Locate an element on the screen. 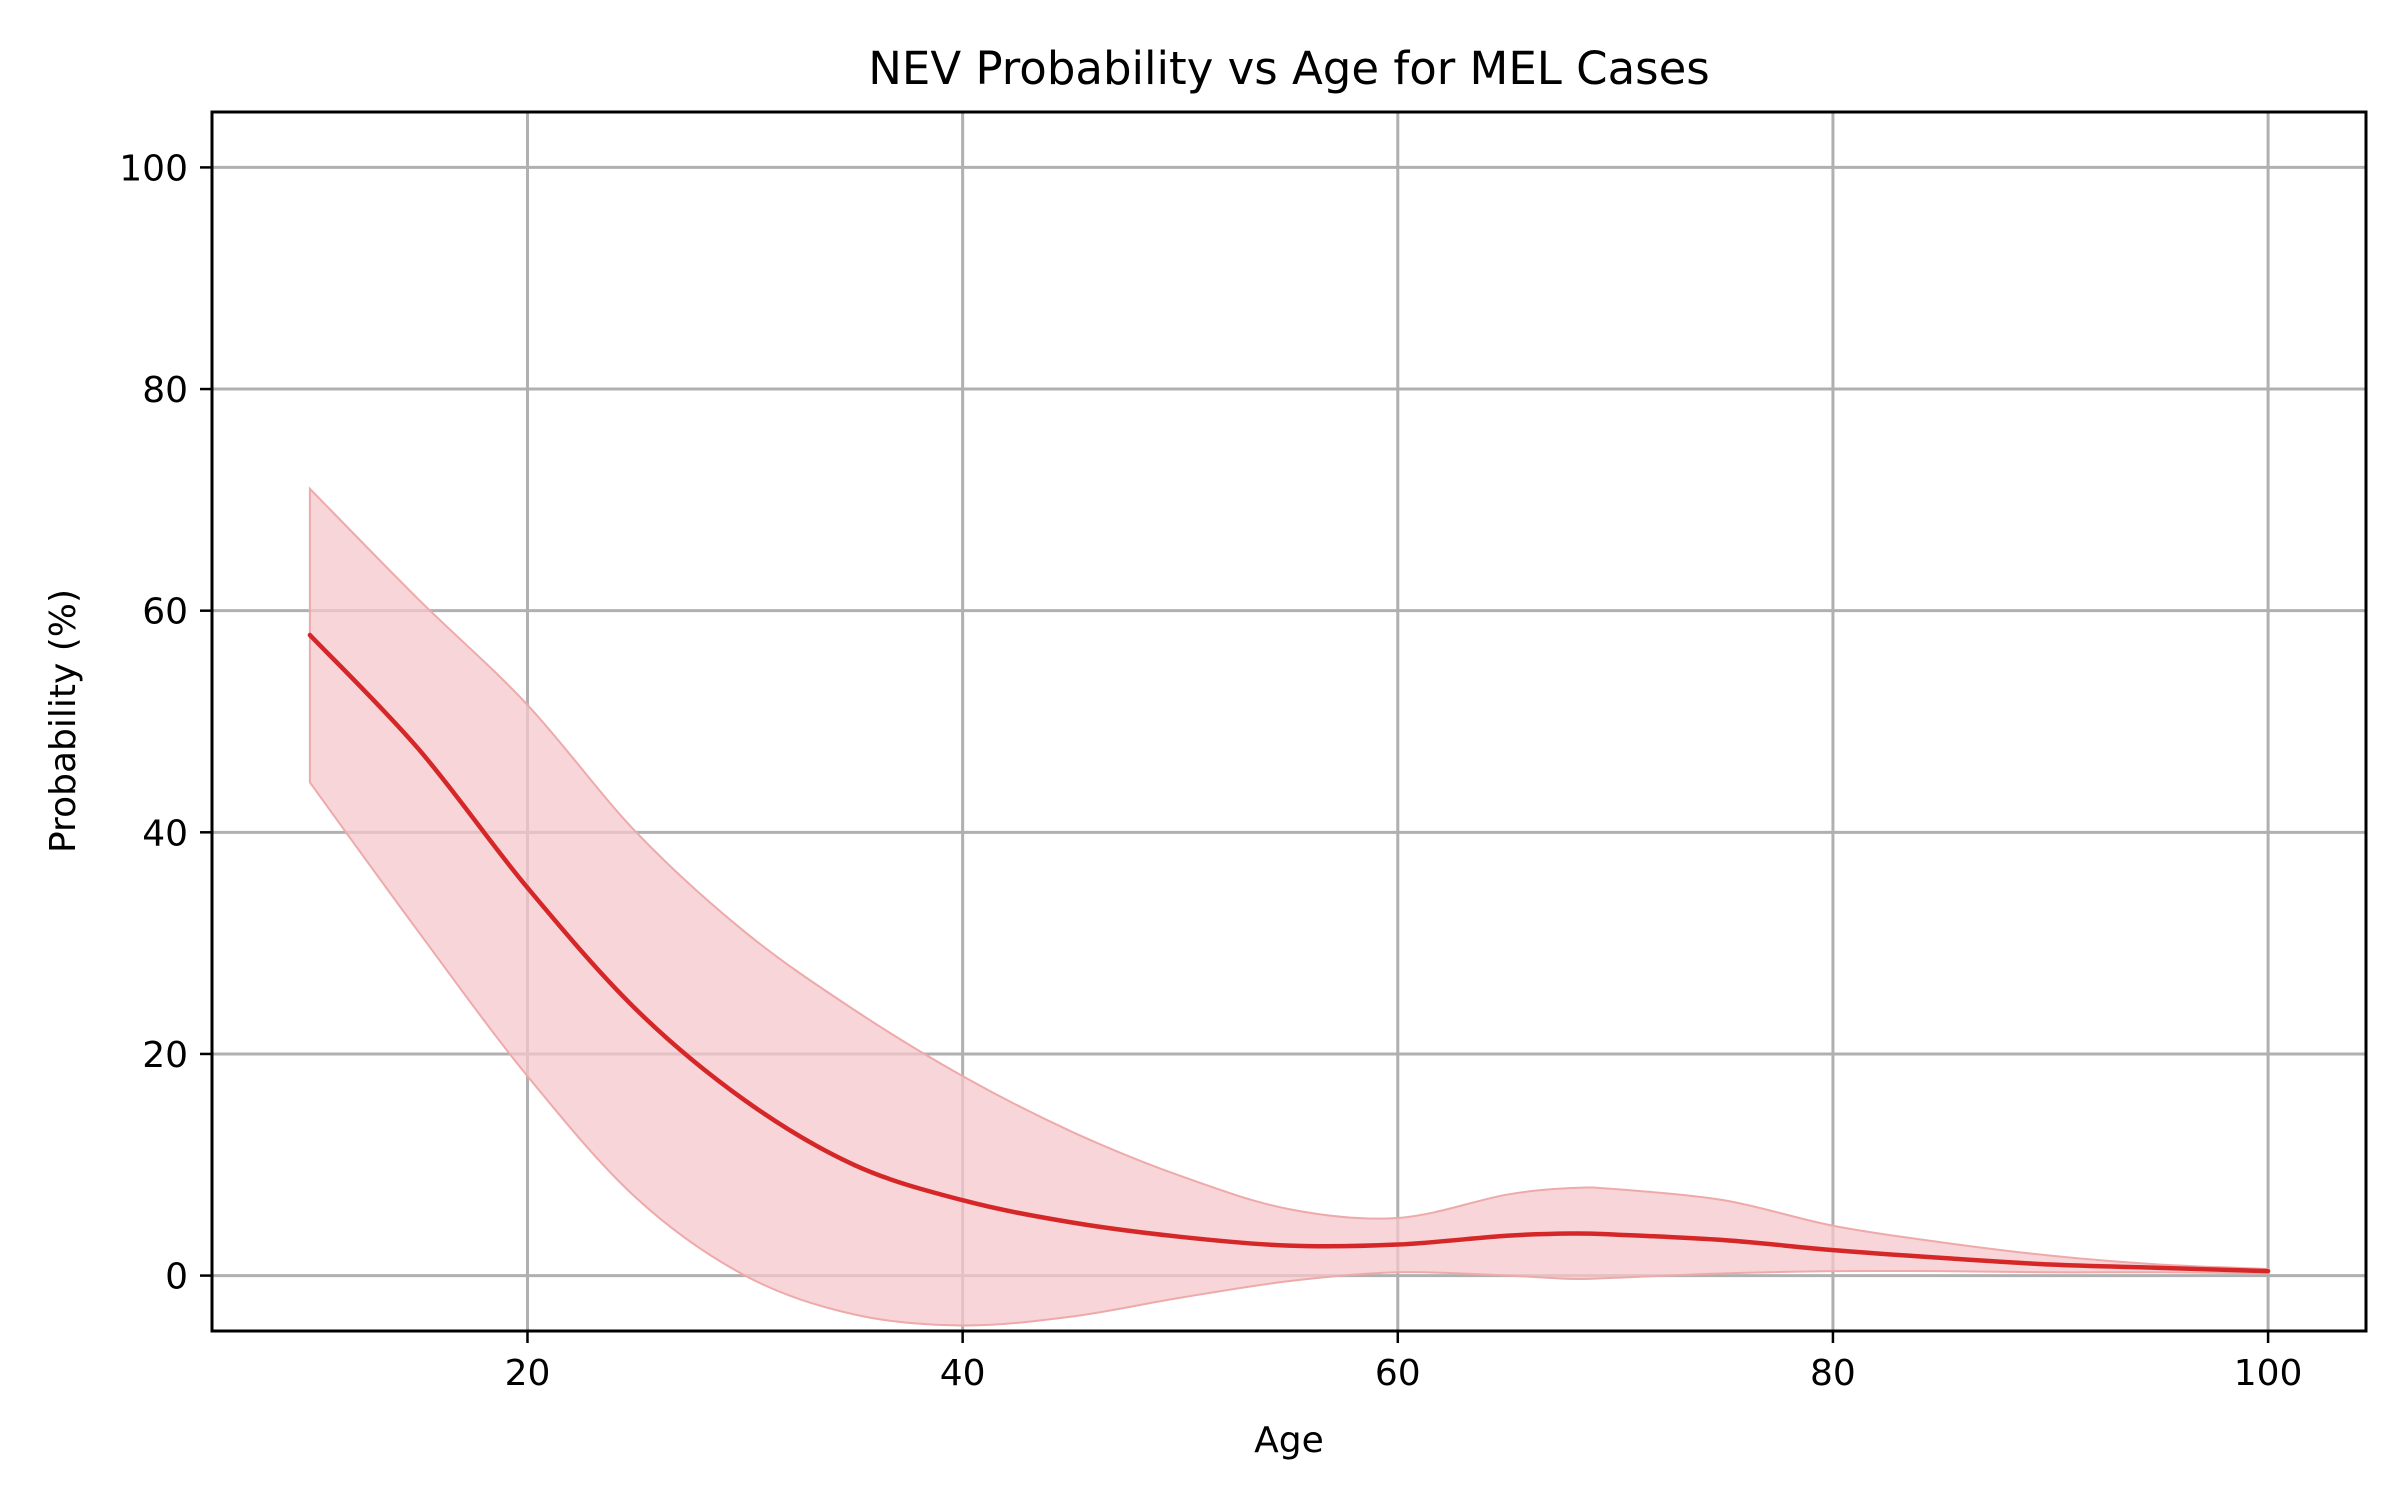  y-tick-label: 80 is located at coordinates (165, 390).